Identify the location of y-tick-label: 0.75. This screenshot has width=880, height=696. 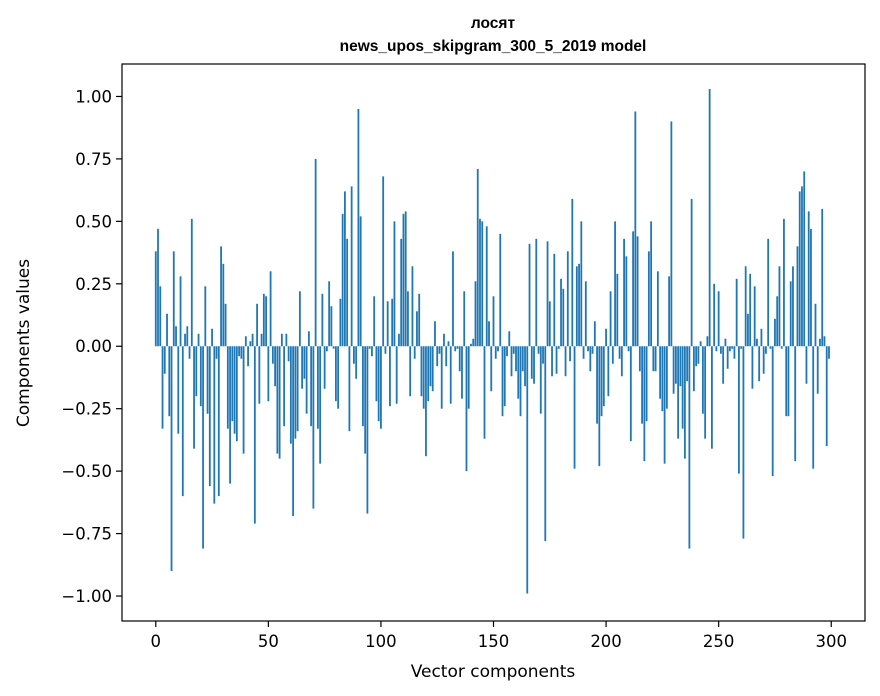
(93, 159).